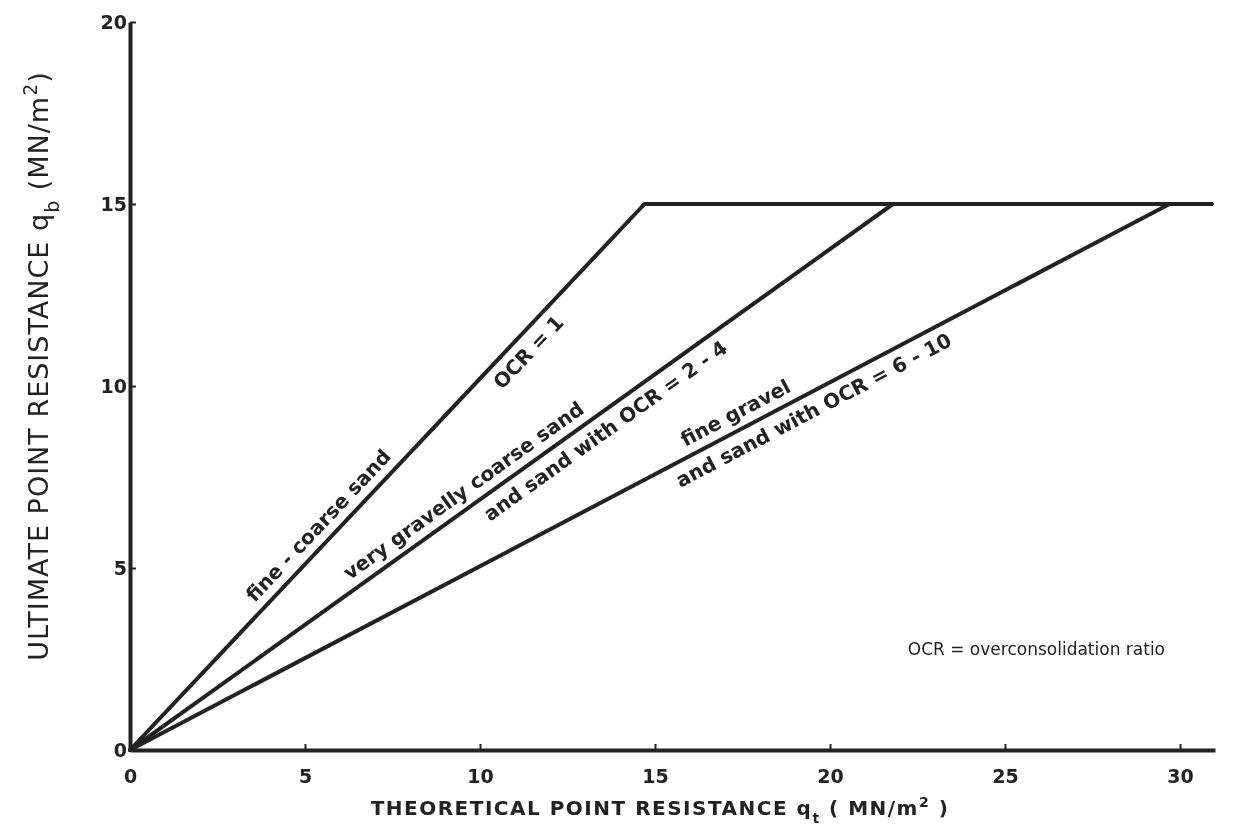 This screenshot has height=832, width=1242. I want to click on y-tick-label: 5, so click(120, 567).